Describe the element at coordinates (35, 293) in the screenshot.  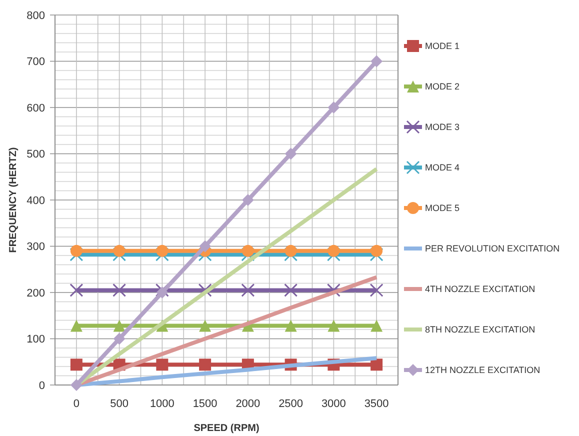
I see `y-tick-label: 200` at that location.